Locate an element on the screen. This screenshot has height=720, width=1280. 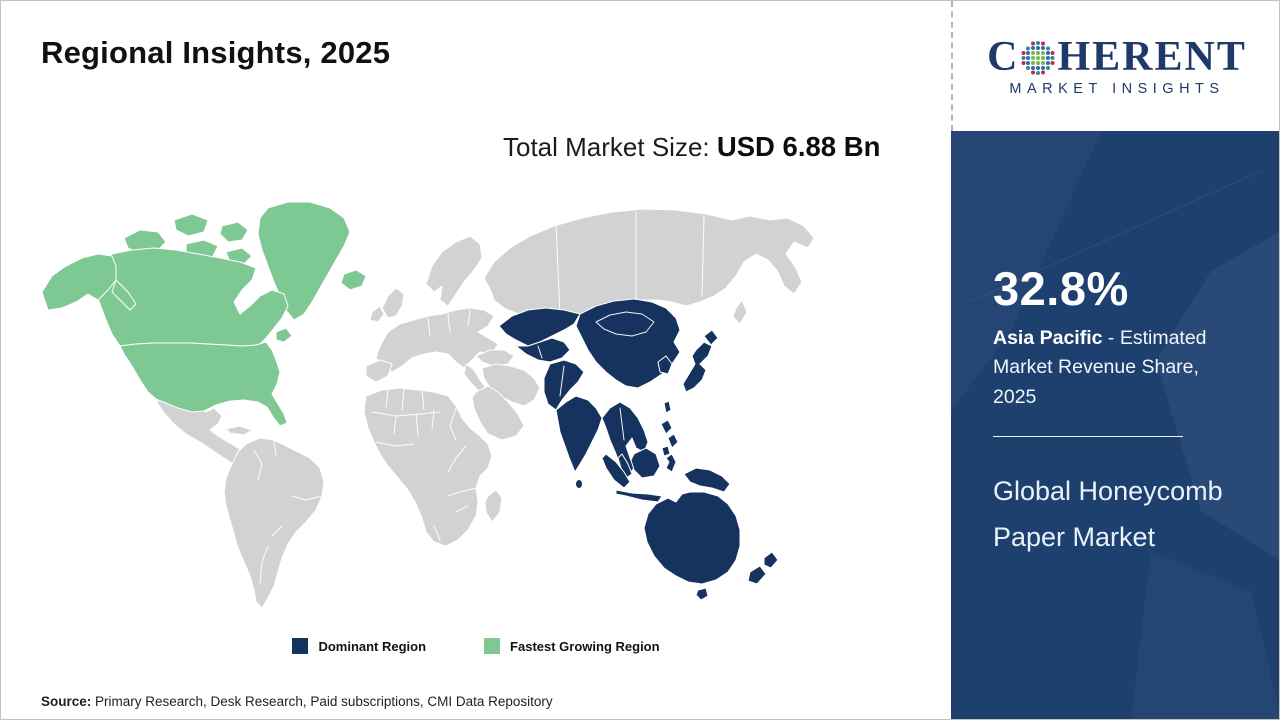
sidebar-divider is located at coordinates (1088, 436).